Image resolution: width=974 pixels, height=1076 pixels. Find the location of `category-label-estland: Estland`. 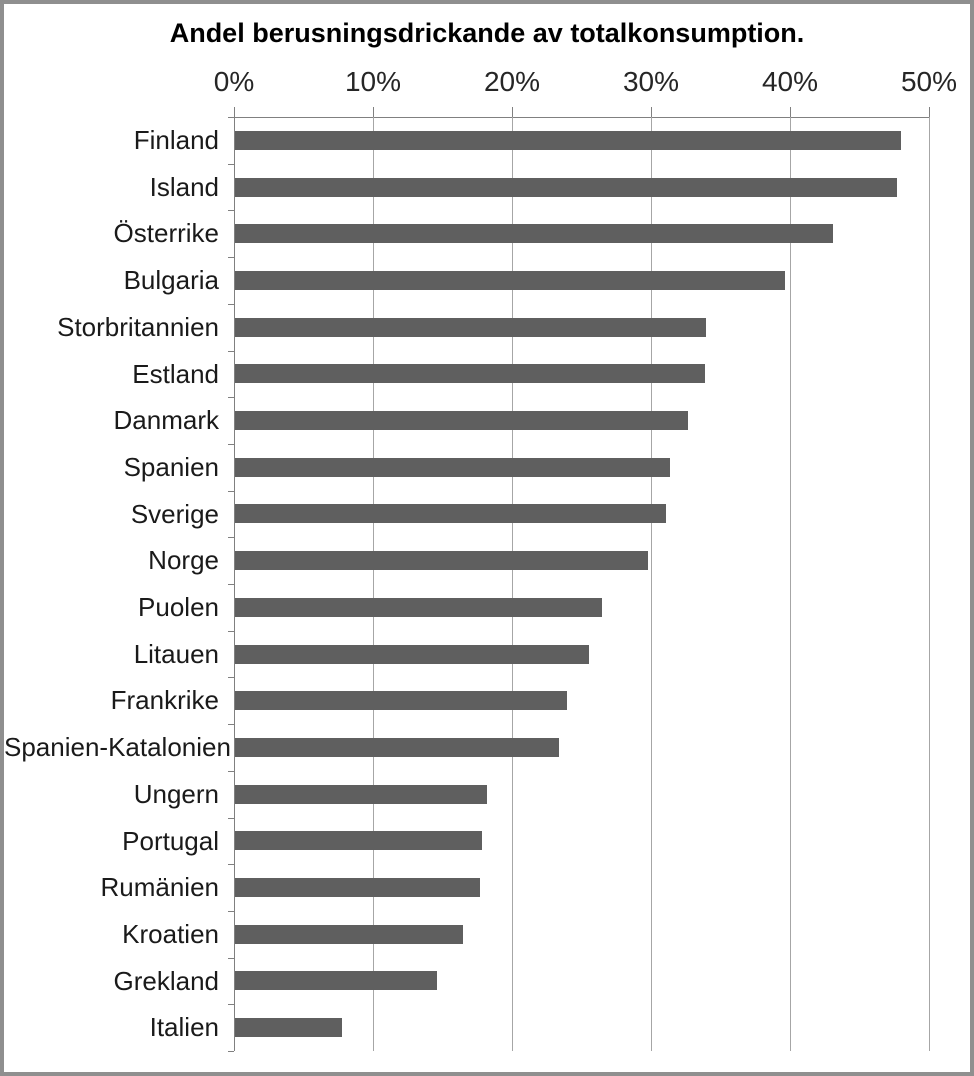

category-label-estland: Estland is located at coordinates (175, 374).